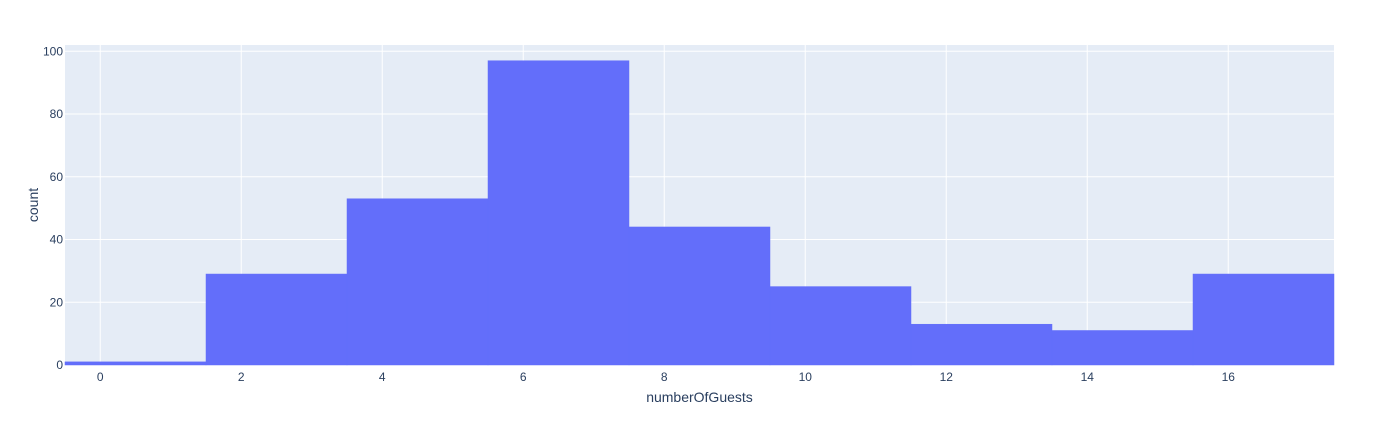 This screenshot has width=1400, height=432. What do you see at coordinates (53, 208) in the screenshot?
I see `y-tick-labels: 0 20 40 60 80 100` at bounding box center [53, 208].